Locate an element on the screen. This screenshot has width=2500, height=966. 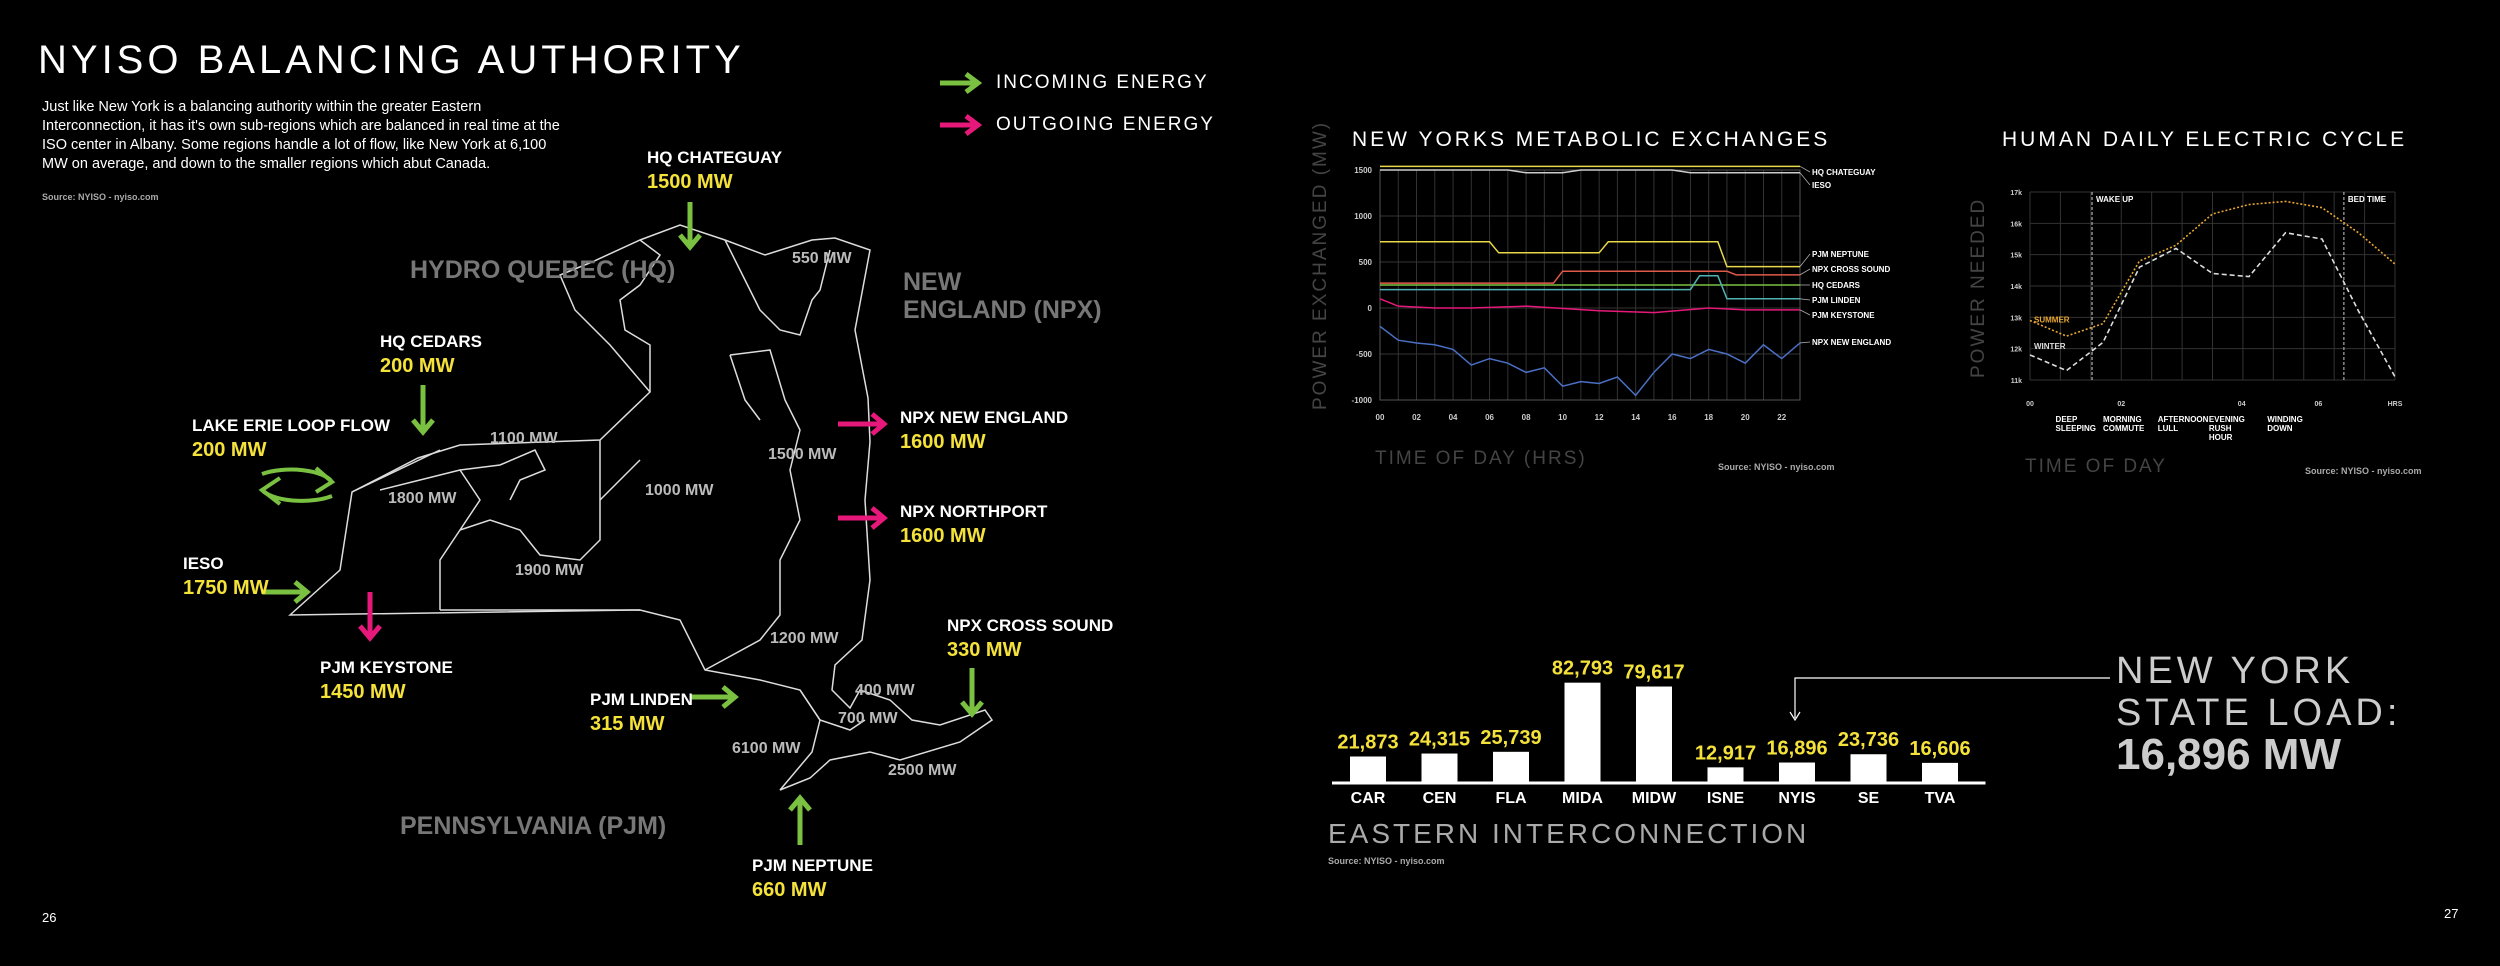
state-load: NEW YORK STATE LOAD: 16,896 MW is located at coordinates (2259, 714).